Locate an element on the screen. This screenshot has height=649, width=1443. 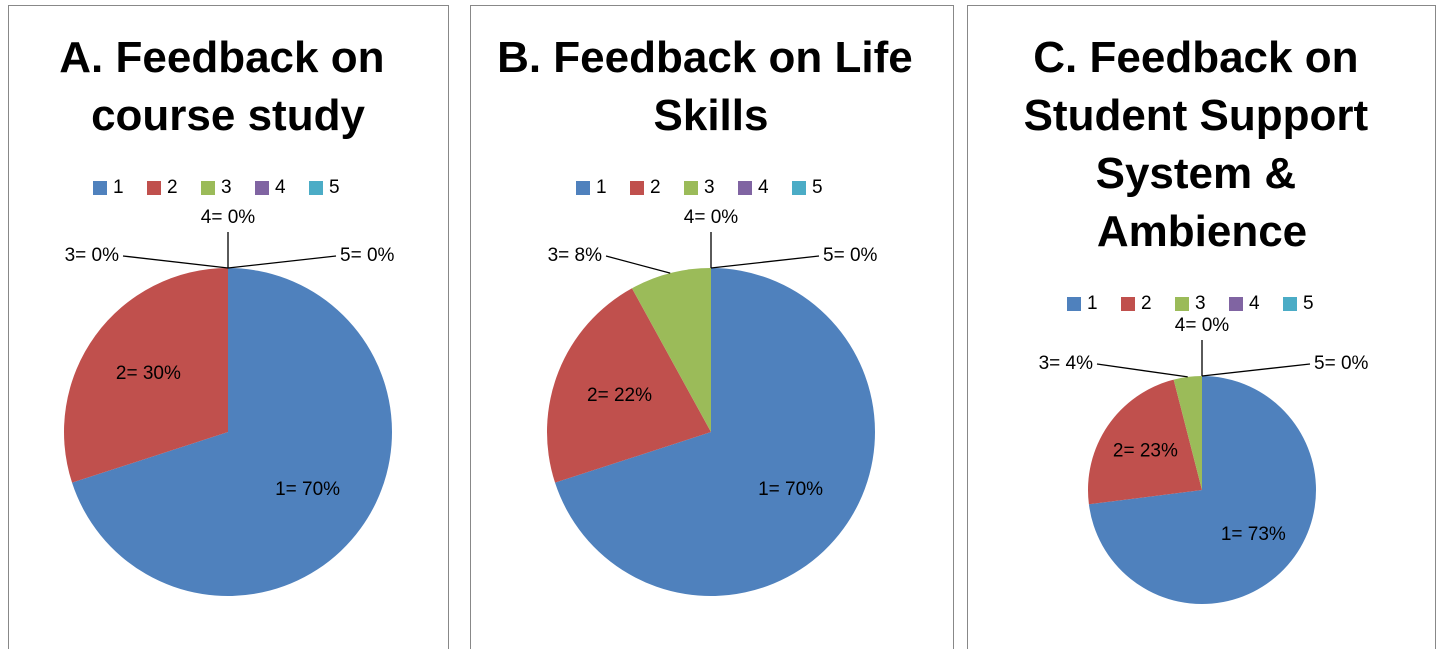
data-label: 2= 30% is located at coordinates (148, 373).